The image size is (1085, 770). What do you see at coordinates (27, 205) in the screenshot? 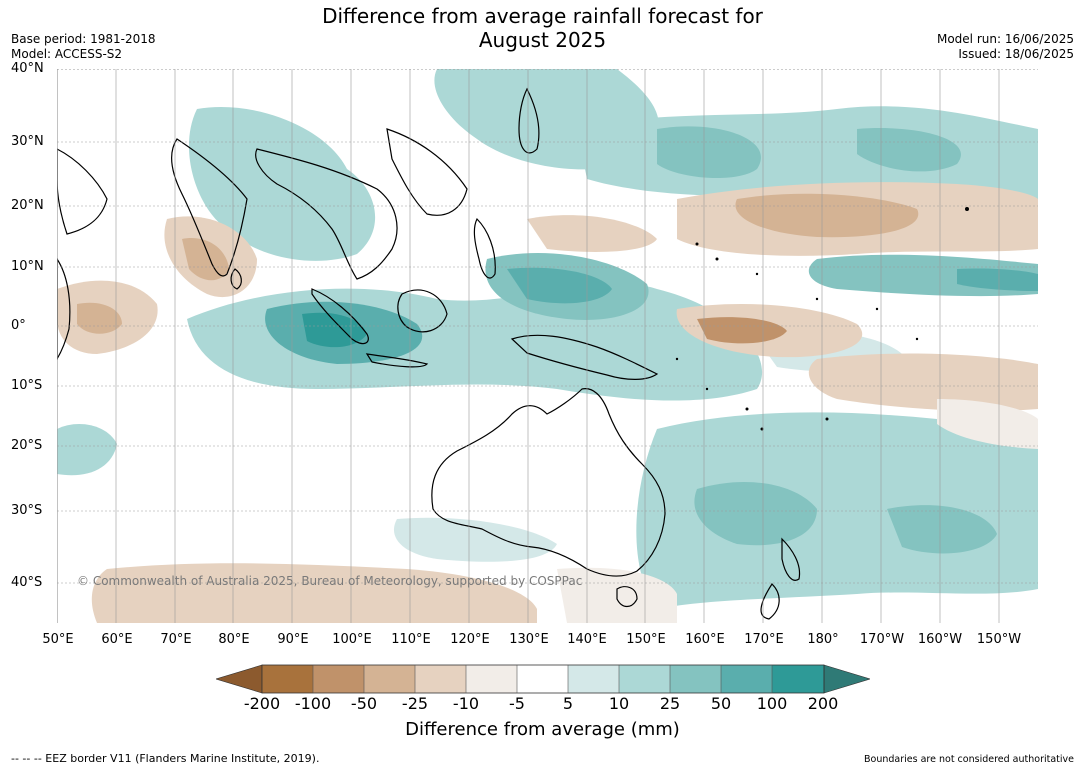
I see `lat-label: 20°N` at bounding box center [27, 205].